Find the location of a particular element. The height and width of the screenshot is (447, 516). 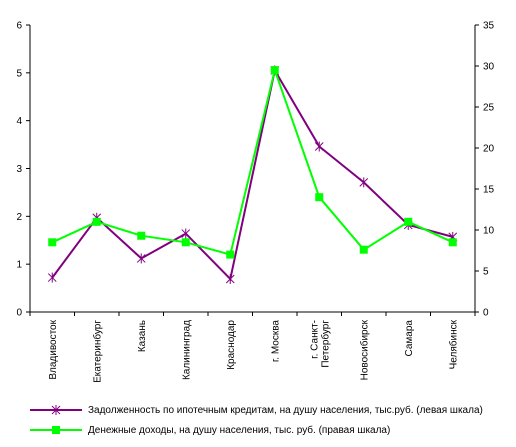

x-tick-label: Петербург is located at coordinates (325, 344).